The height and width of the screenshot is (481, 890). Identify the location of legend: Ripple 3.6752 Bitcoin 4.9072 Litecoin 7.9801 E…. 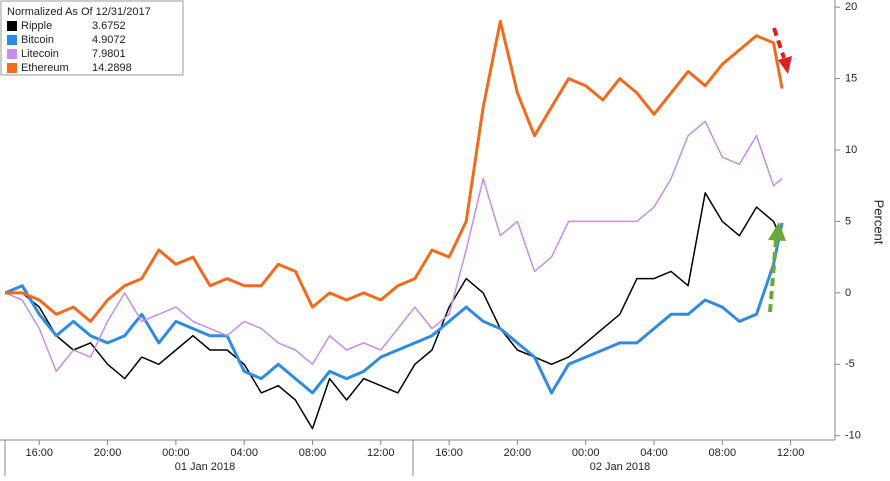
(69, 47).